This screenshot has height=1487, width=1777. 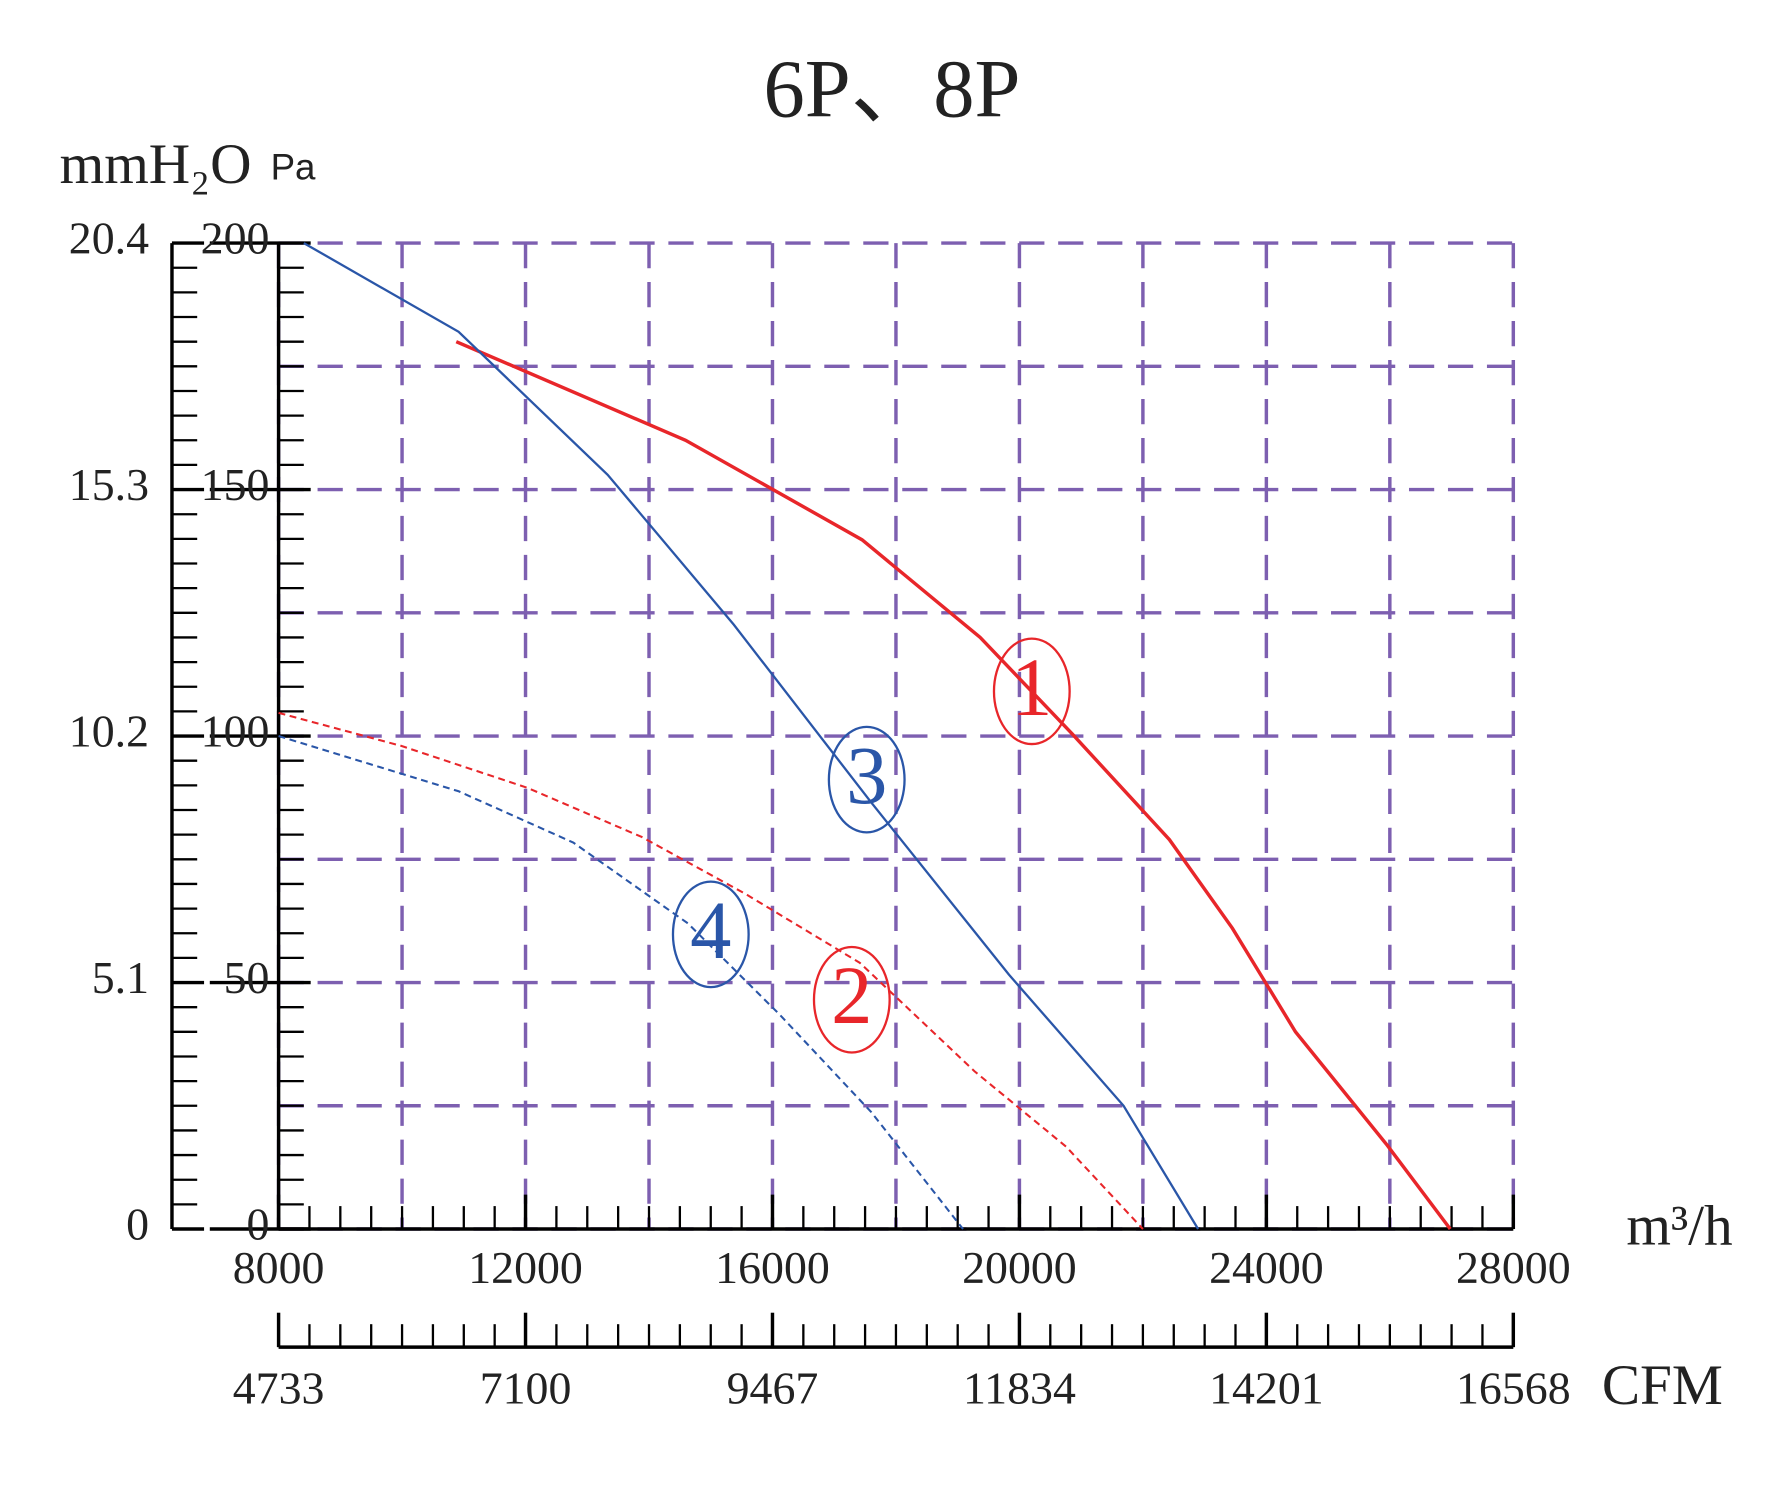 I want to click on x2-tick-label: 9467, so click(x=773, y=1387).